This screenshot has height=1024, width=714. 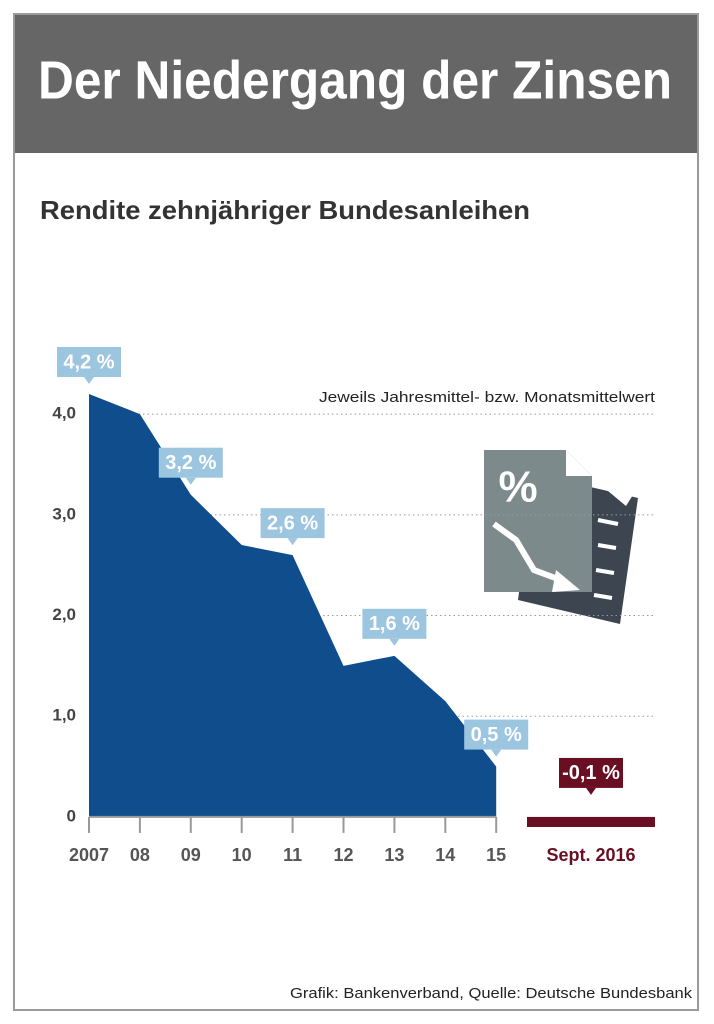 I want to click on y-tick-label: 2,0, so click(x=64, y=614).